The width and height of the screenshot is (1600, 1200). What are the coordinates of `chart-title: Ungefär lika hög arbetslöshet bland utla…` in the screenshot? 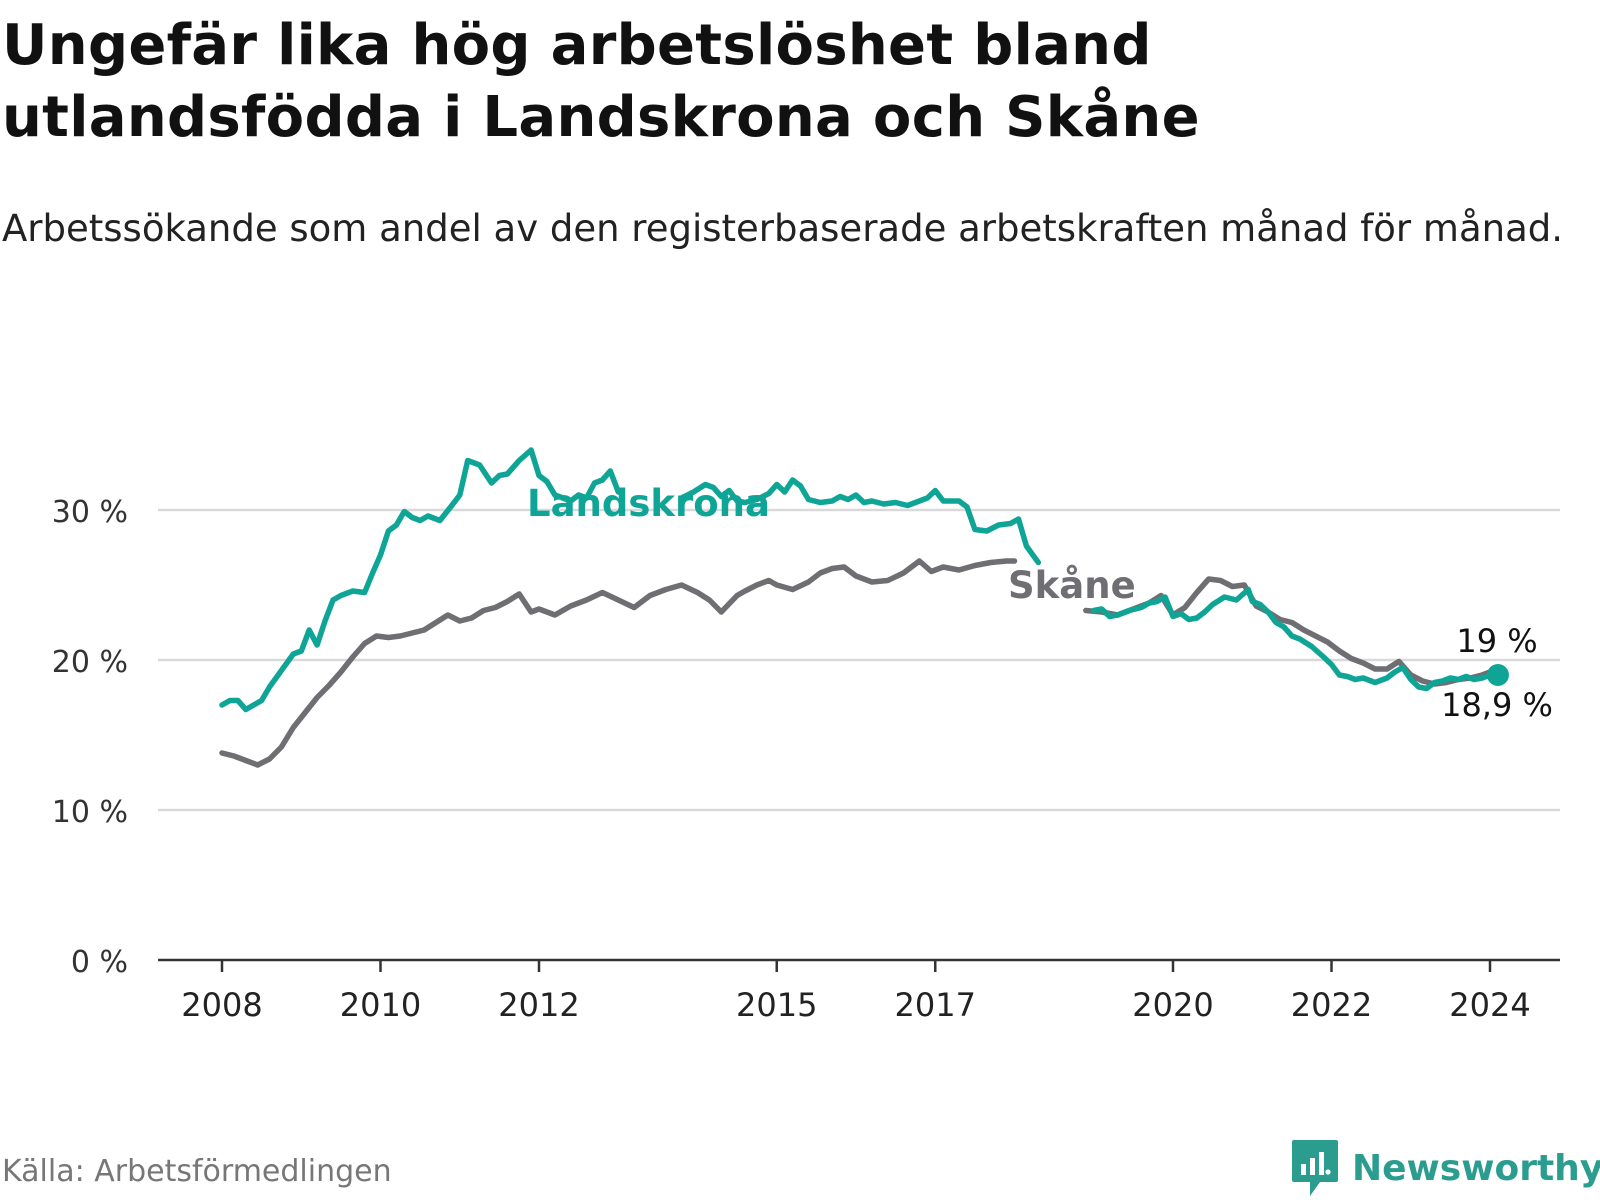 It's located at (601, 81).